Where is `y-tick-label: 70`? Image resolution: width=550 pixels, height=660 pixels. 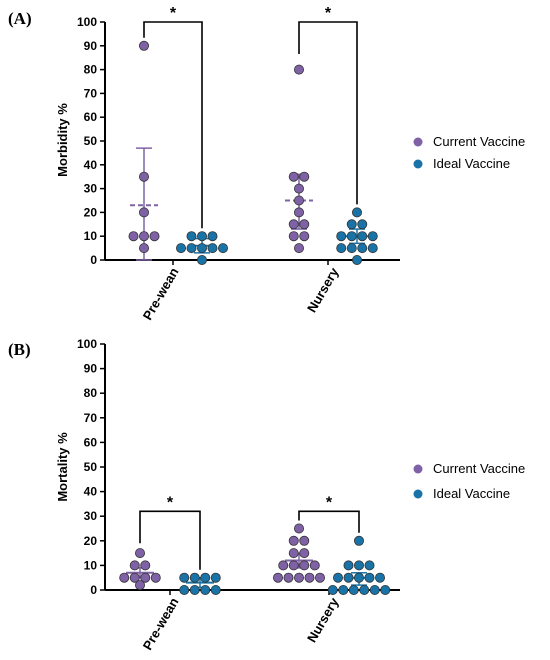
y-tick-label: 70 is located at coordinates (91, 93).